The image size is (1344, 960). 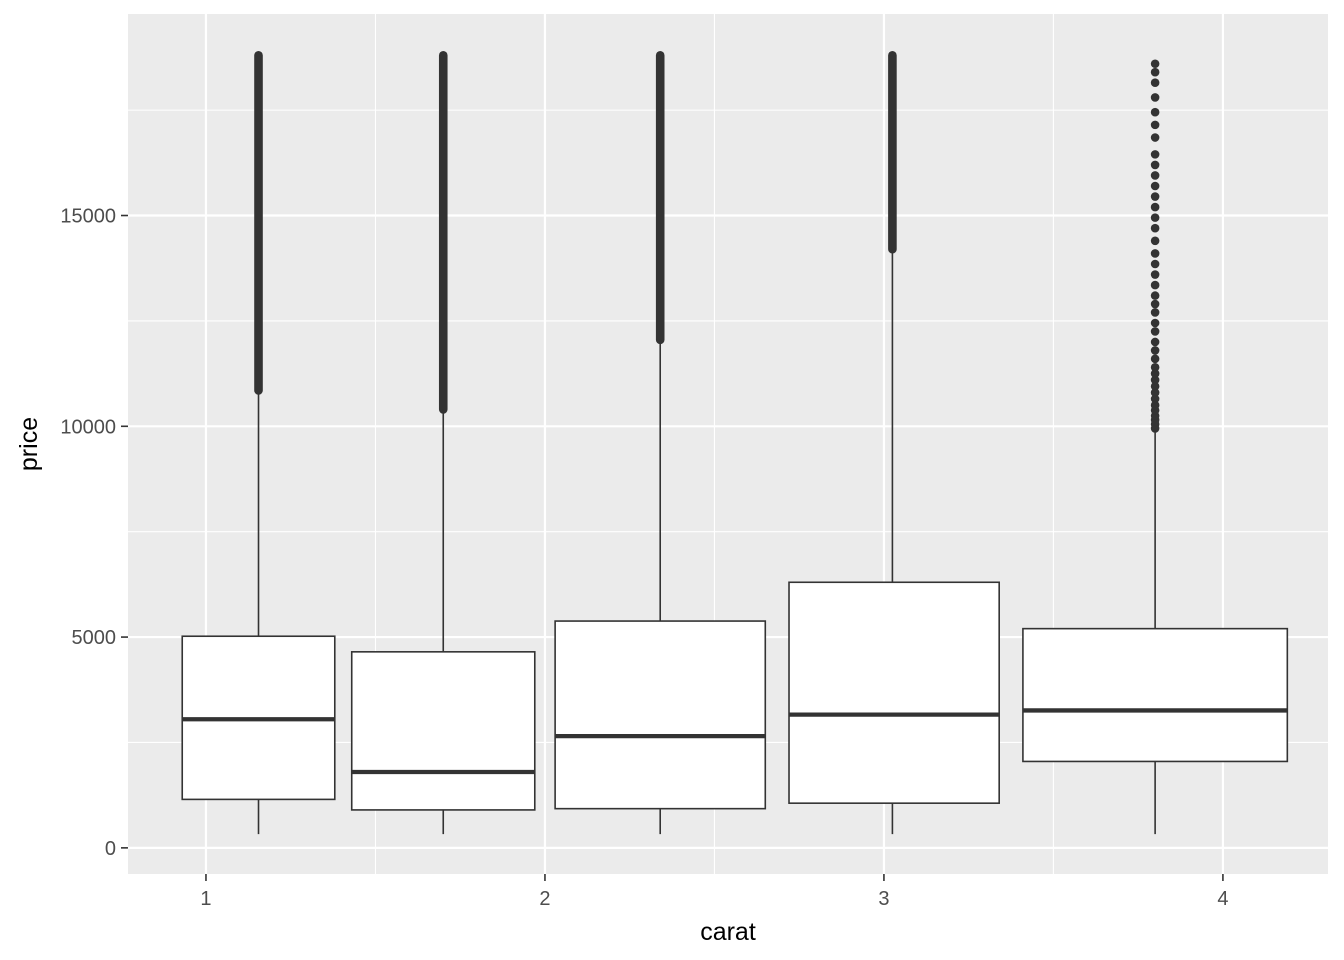 I want to click on y-tick-label: 0, so click(x=110, y=849).